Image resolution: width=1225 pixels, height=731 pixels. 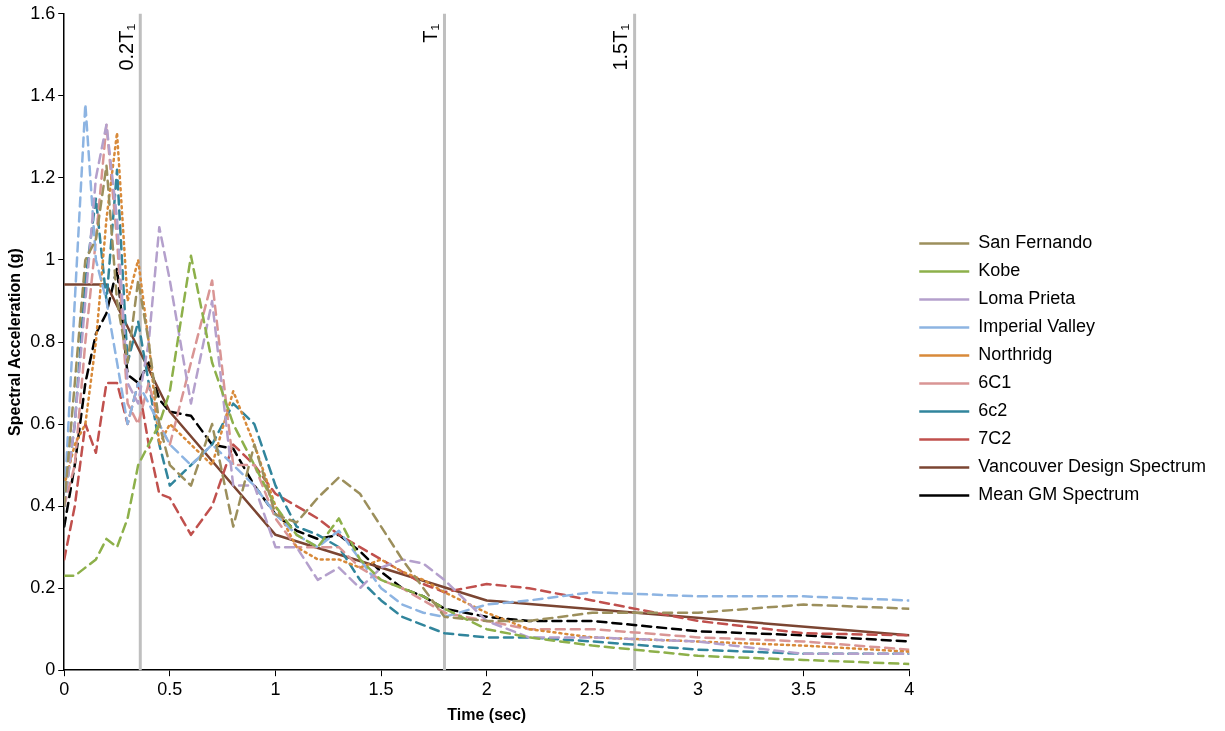 What do you see at coordinates (43, 587) in the screenshot?
I see `y-tick-label: 0.2` at bounding box center [43, 587].